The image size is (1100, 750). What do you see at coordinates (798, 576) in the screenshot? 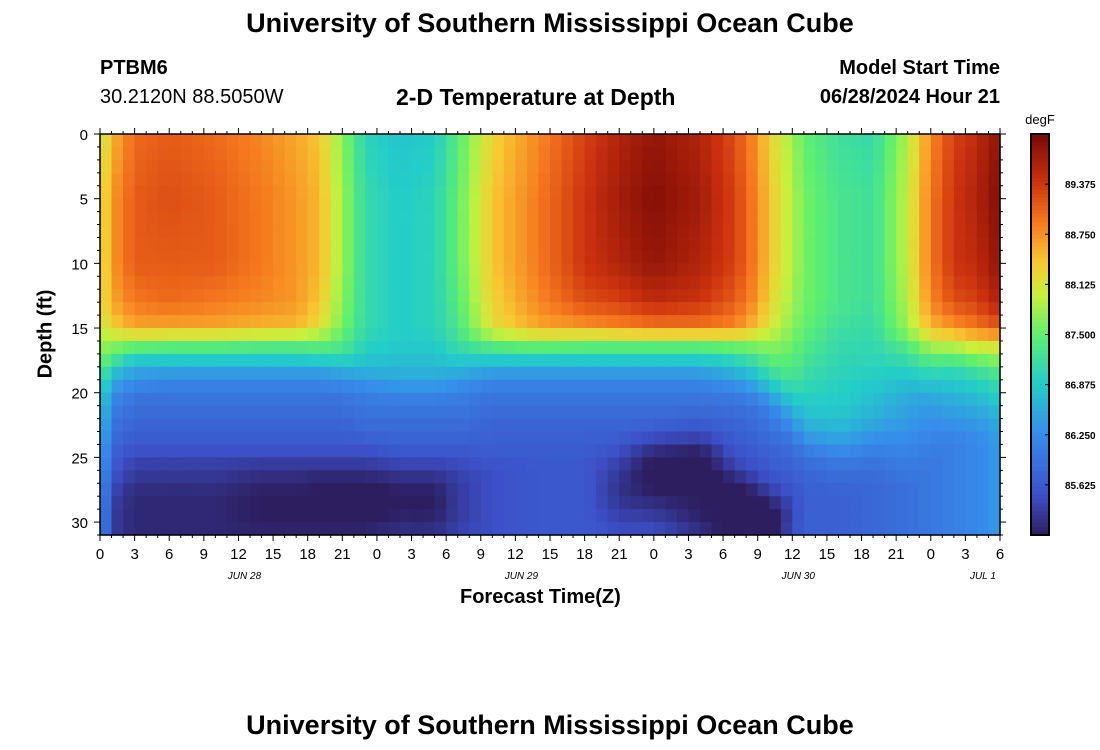
I see `x-date-label: JUN 30` at bounding box center [798, 576].